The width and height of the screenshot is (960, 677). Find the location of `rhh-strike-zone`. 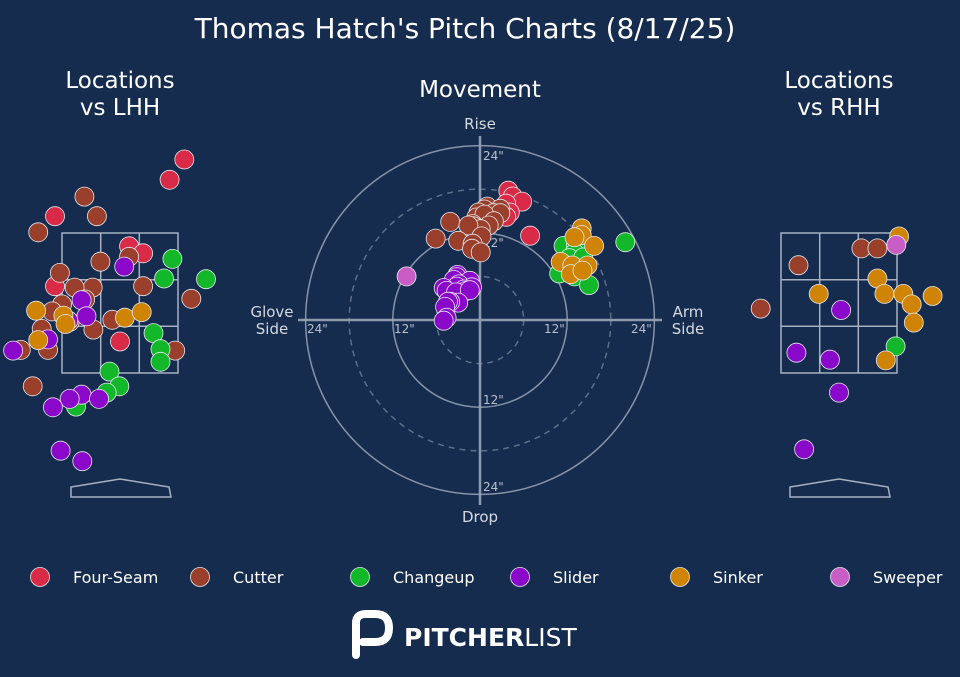

rhh-strike-zone is located at coordinates (839, 303).